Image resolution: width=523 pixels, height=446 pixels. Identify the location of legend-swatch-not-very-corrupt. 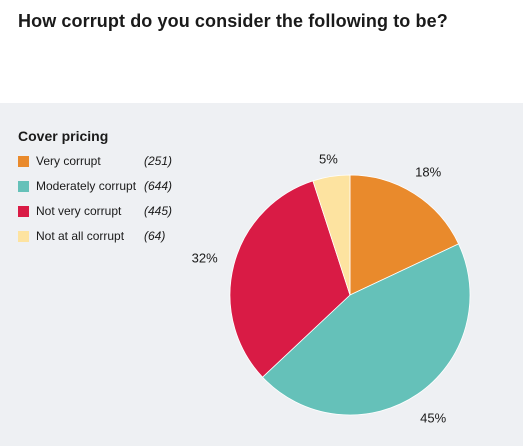
(23, 211).